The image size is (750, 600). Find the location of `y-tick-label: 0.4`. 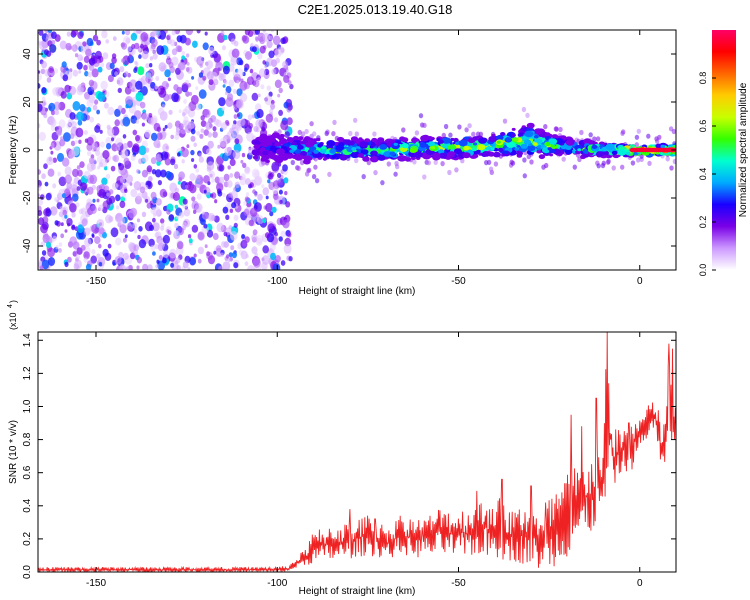

y-tick-label: 0.4 is located at coordinates (27, 505).